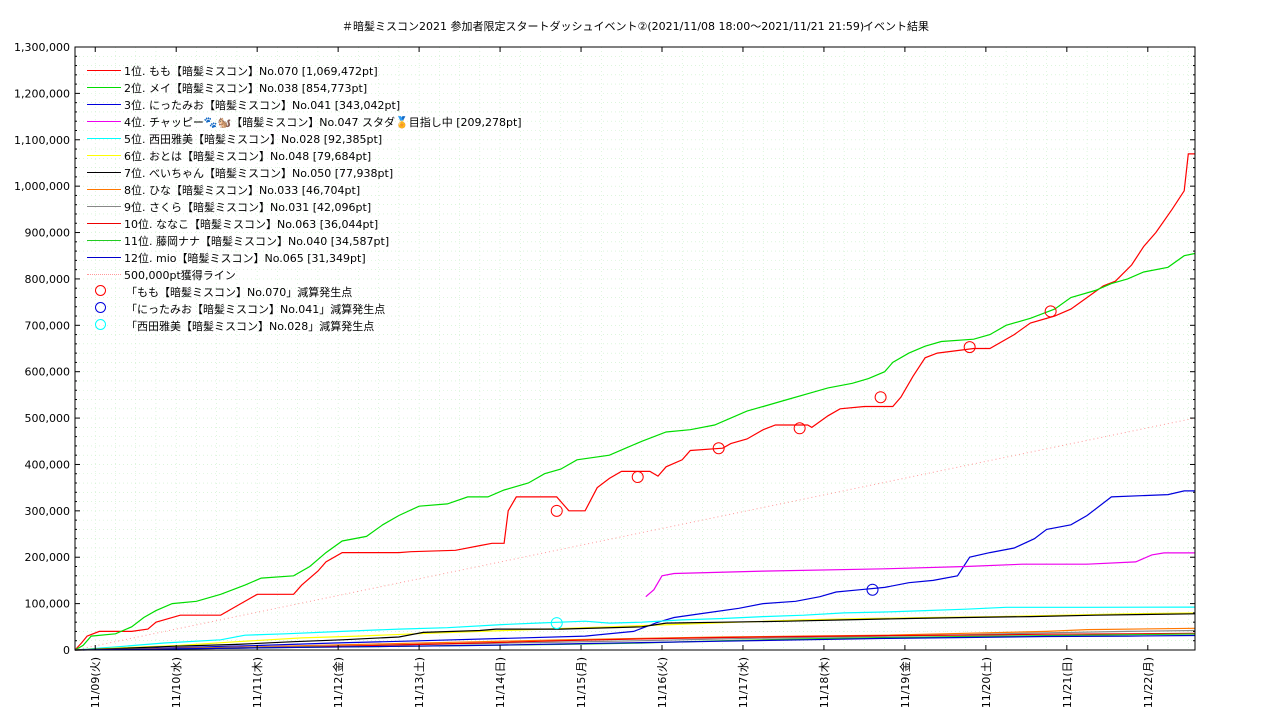  I want to click on legend-item: 「西田雅美【暗髪ミスコン】No.028」減算発生点, so click(318, 325).